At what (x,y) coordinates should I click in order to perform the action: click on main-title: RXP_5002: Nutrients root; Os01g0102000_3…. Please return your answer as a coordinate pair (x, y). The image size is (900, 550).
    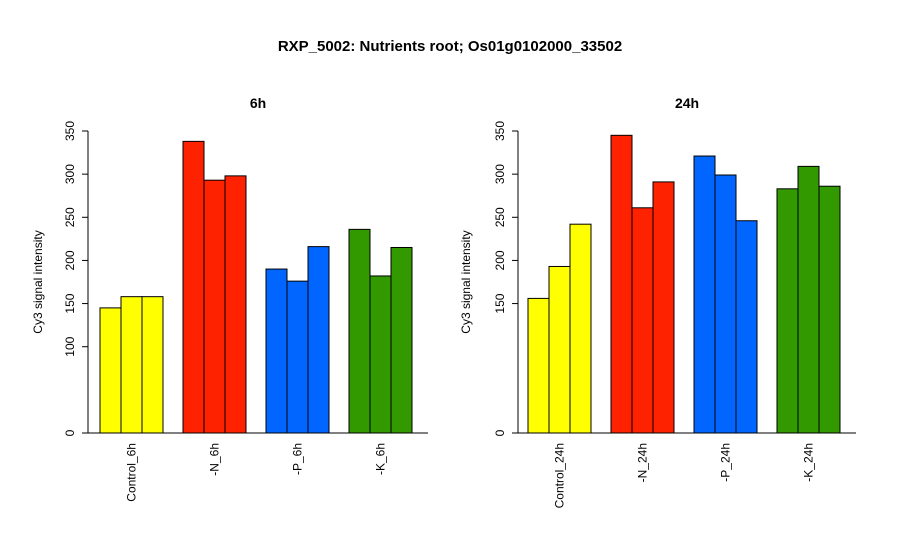
    Looking at the image, I should click on (450, 46).